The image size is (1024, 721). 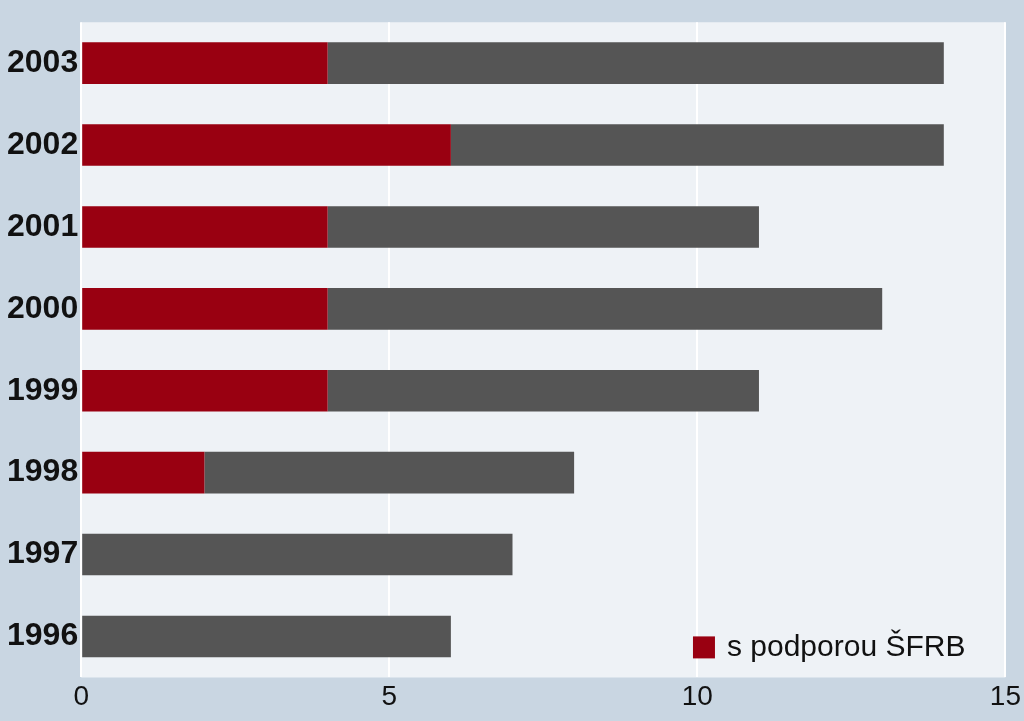 I want to click on y-tick-label: 1998, so click(x=43, y=470).